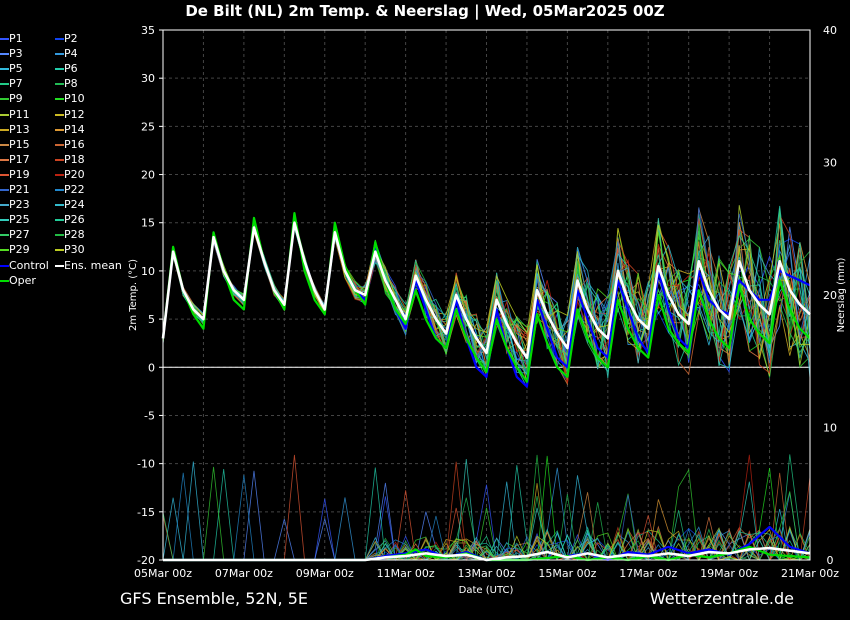 The width and height of the screenshot is (850, 620). What do you see at coordinates (74, 159) in the screenshot?
I see `legend-label: P18` at bounding box center [74, 159].